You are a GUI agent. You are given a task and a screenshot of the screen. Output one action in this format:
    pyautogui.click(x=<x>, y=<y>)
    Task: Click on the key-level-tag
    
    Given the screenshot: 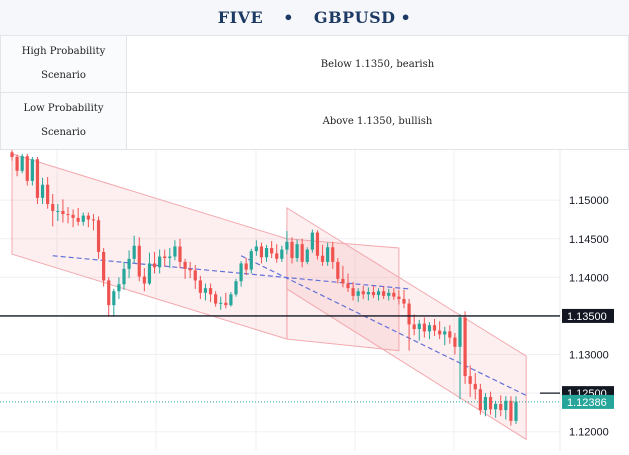 What is the action you would take?
    pyautogui.click(x=588, y=315)
    